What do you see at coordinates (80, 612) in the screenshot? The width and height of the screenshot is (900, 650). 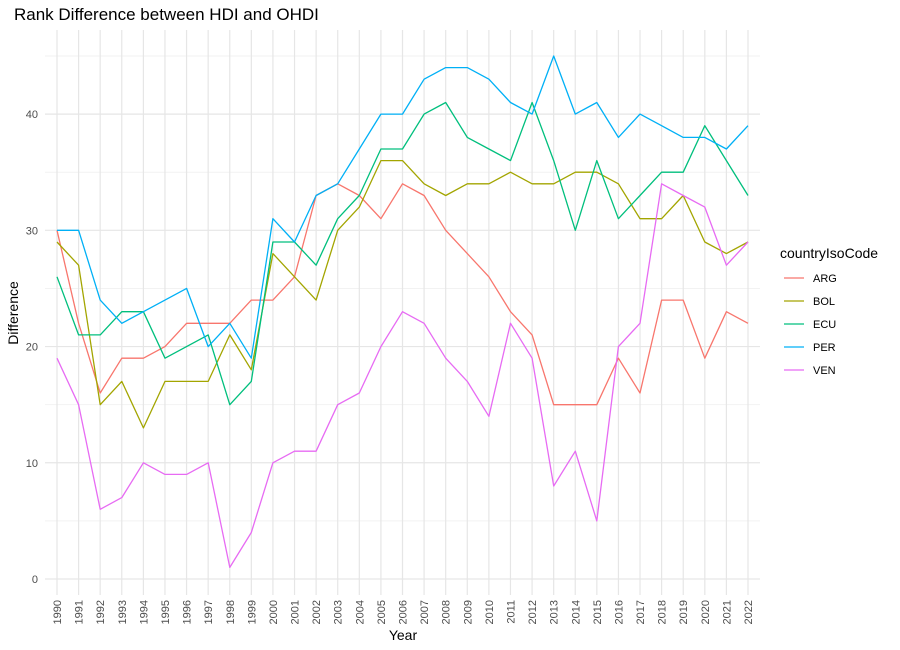 I see `x-tick-label: 1991` at bounding box center [80, 612].